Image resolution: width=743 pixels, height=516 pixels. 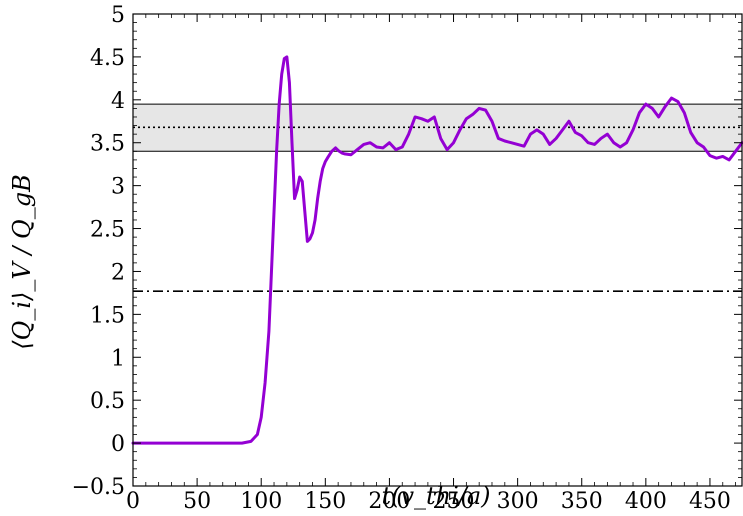 What do you see at coordinates (118, 15) in the screenshot?
I see `y-tick-label: 5` at bounding box center [118, 15].